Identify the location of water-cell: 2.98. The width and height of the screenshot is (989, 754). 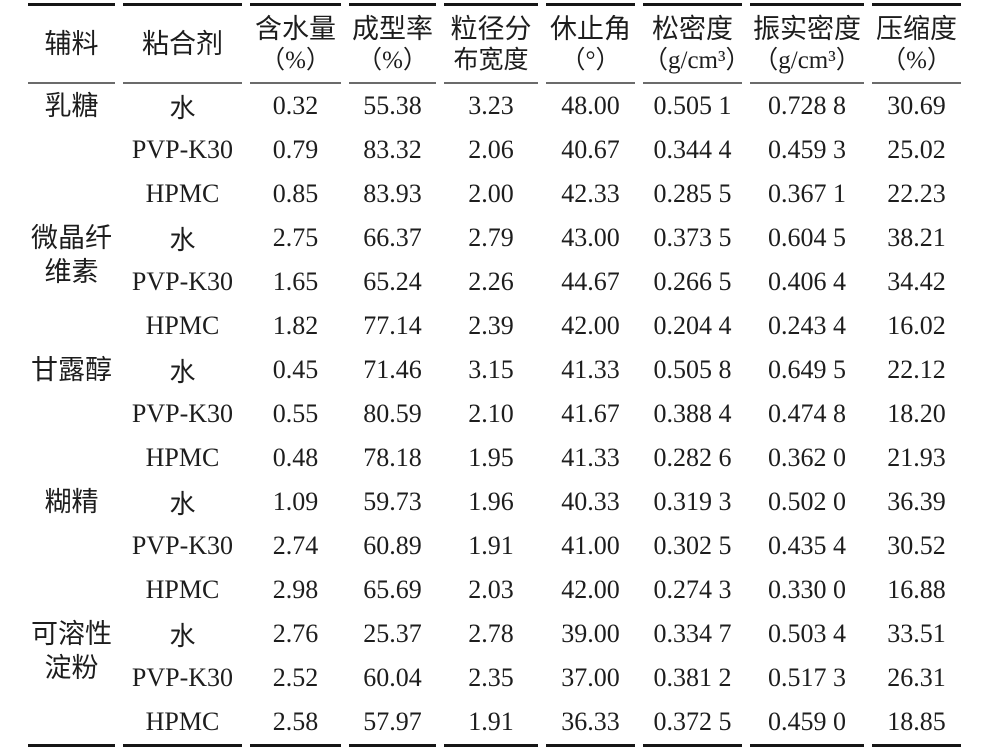
(295, 589).